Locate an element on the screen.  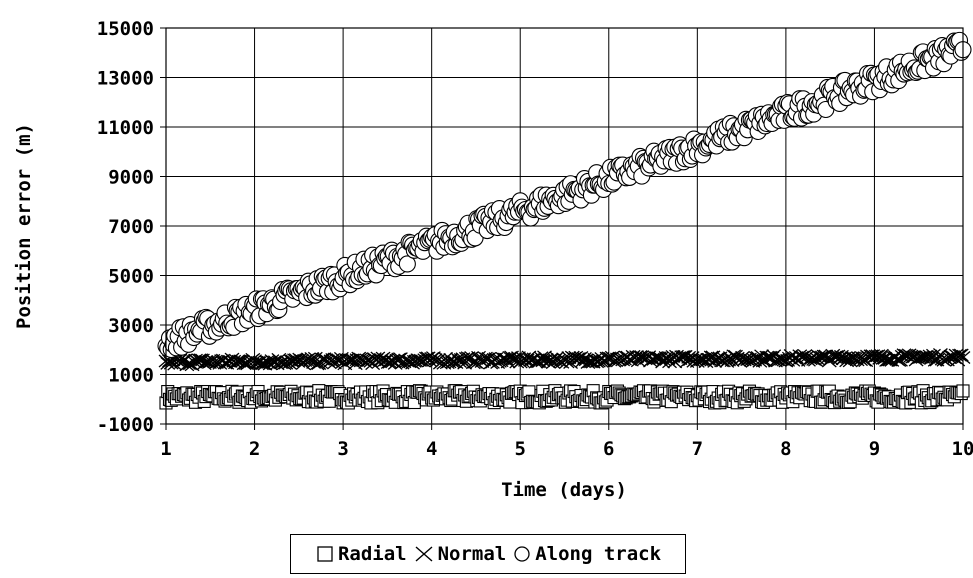
y-tick-label: -1000 is located at coordinates (125, 425).